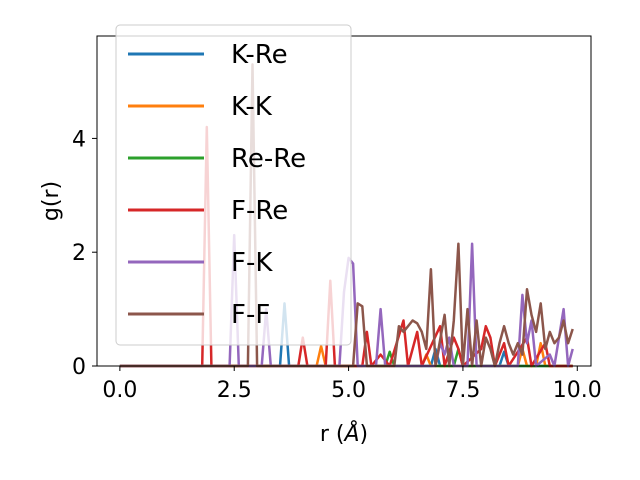  I want to click on legend-label-f-f: F-F, so click(250, 315).